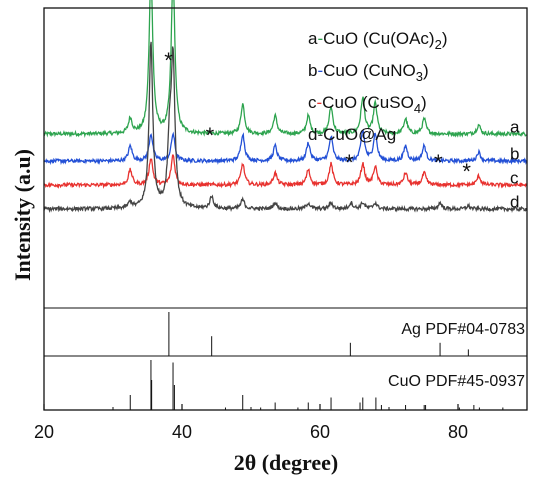 The width and height of the screenshot is (550, 486). I want to click on x-tick-label: 40, so click(182, 432).